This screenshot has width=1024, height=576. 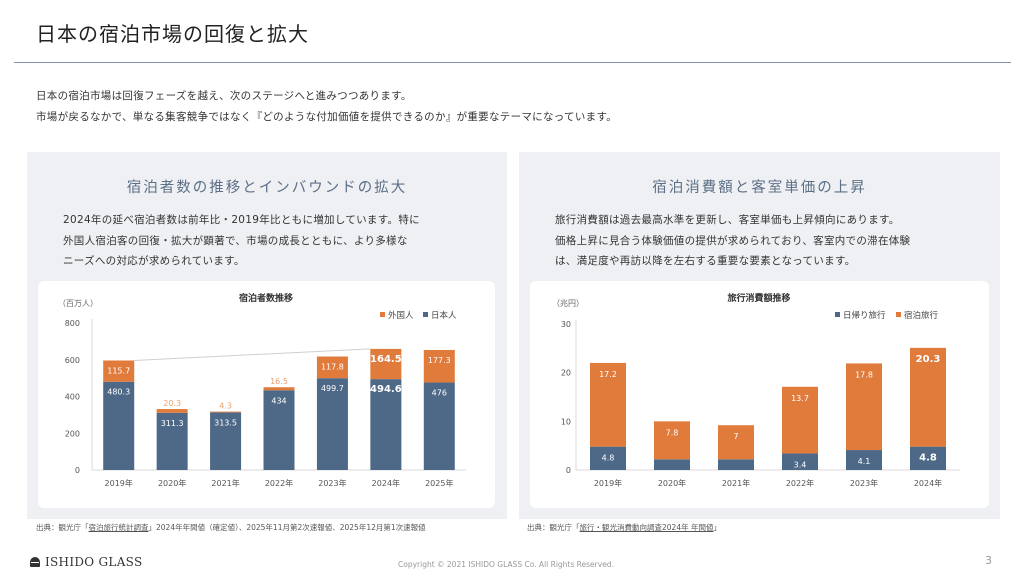 What do you see at coordinates (608, 458) in the screenshot?
I see `data-label: 4.8` at bounding box center [608, 458].